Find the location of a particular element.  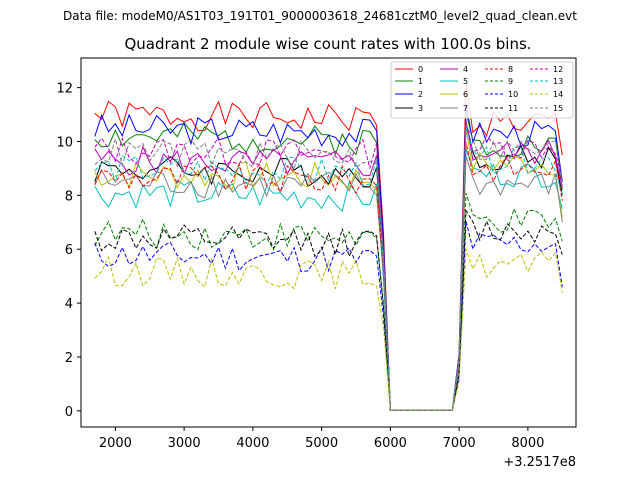

y-tick-label: 8 is located at coordinates (69, 196).